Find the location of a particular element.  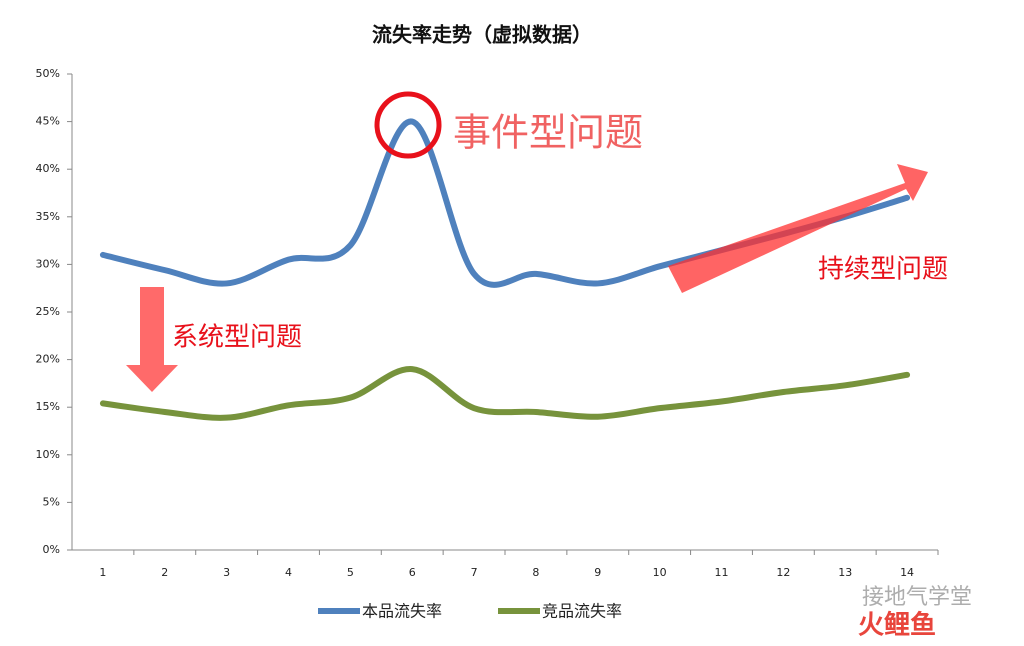

y-tick-label: 40% is located at coordinates (48, 168).